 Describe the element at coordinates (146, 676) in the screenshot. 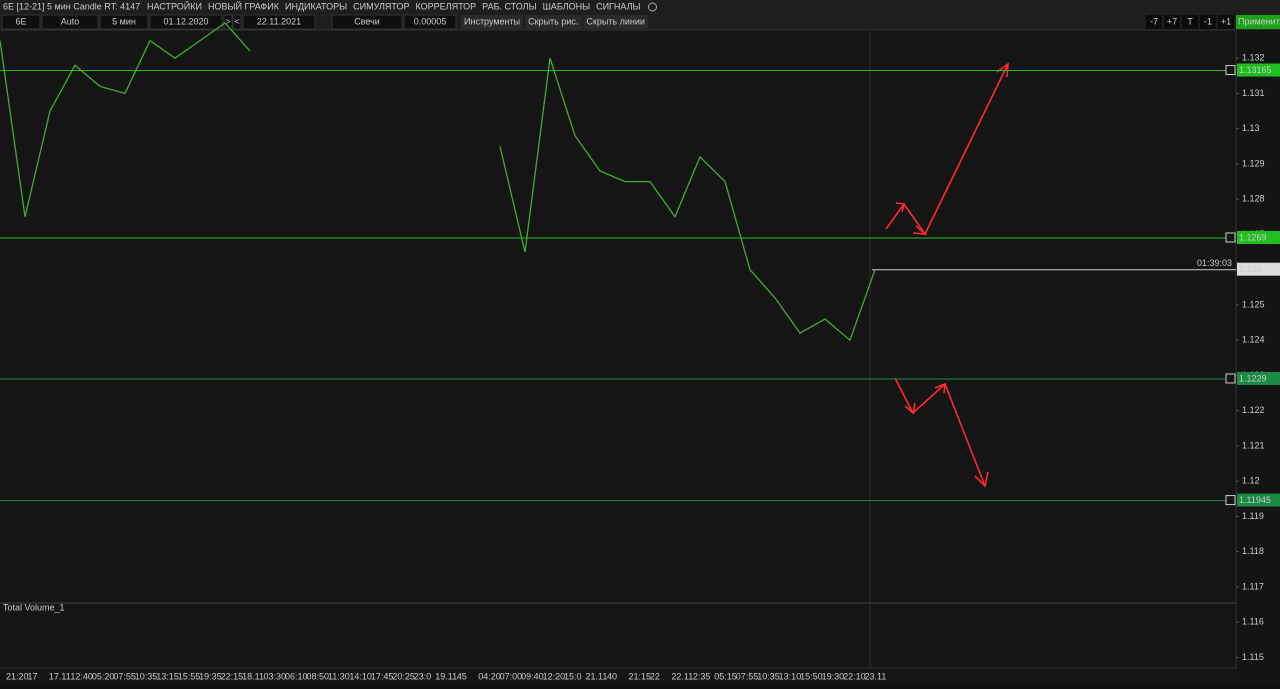

I see `x-tick-label: 10:35` at that location.